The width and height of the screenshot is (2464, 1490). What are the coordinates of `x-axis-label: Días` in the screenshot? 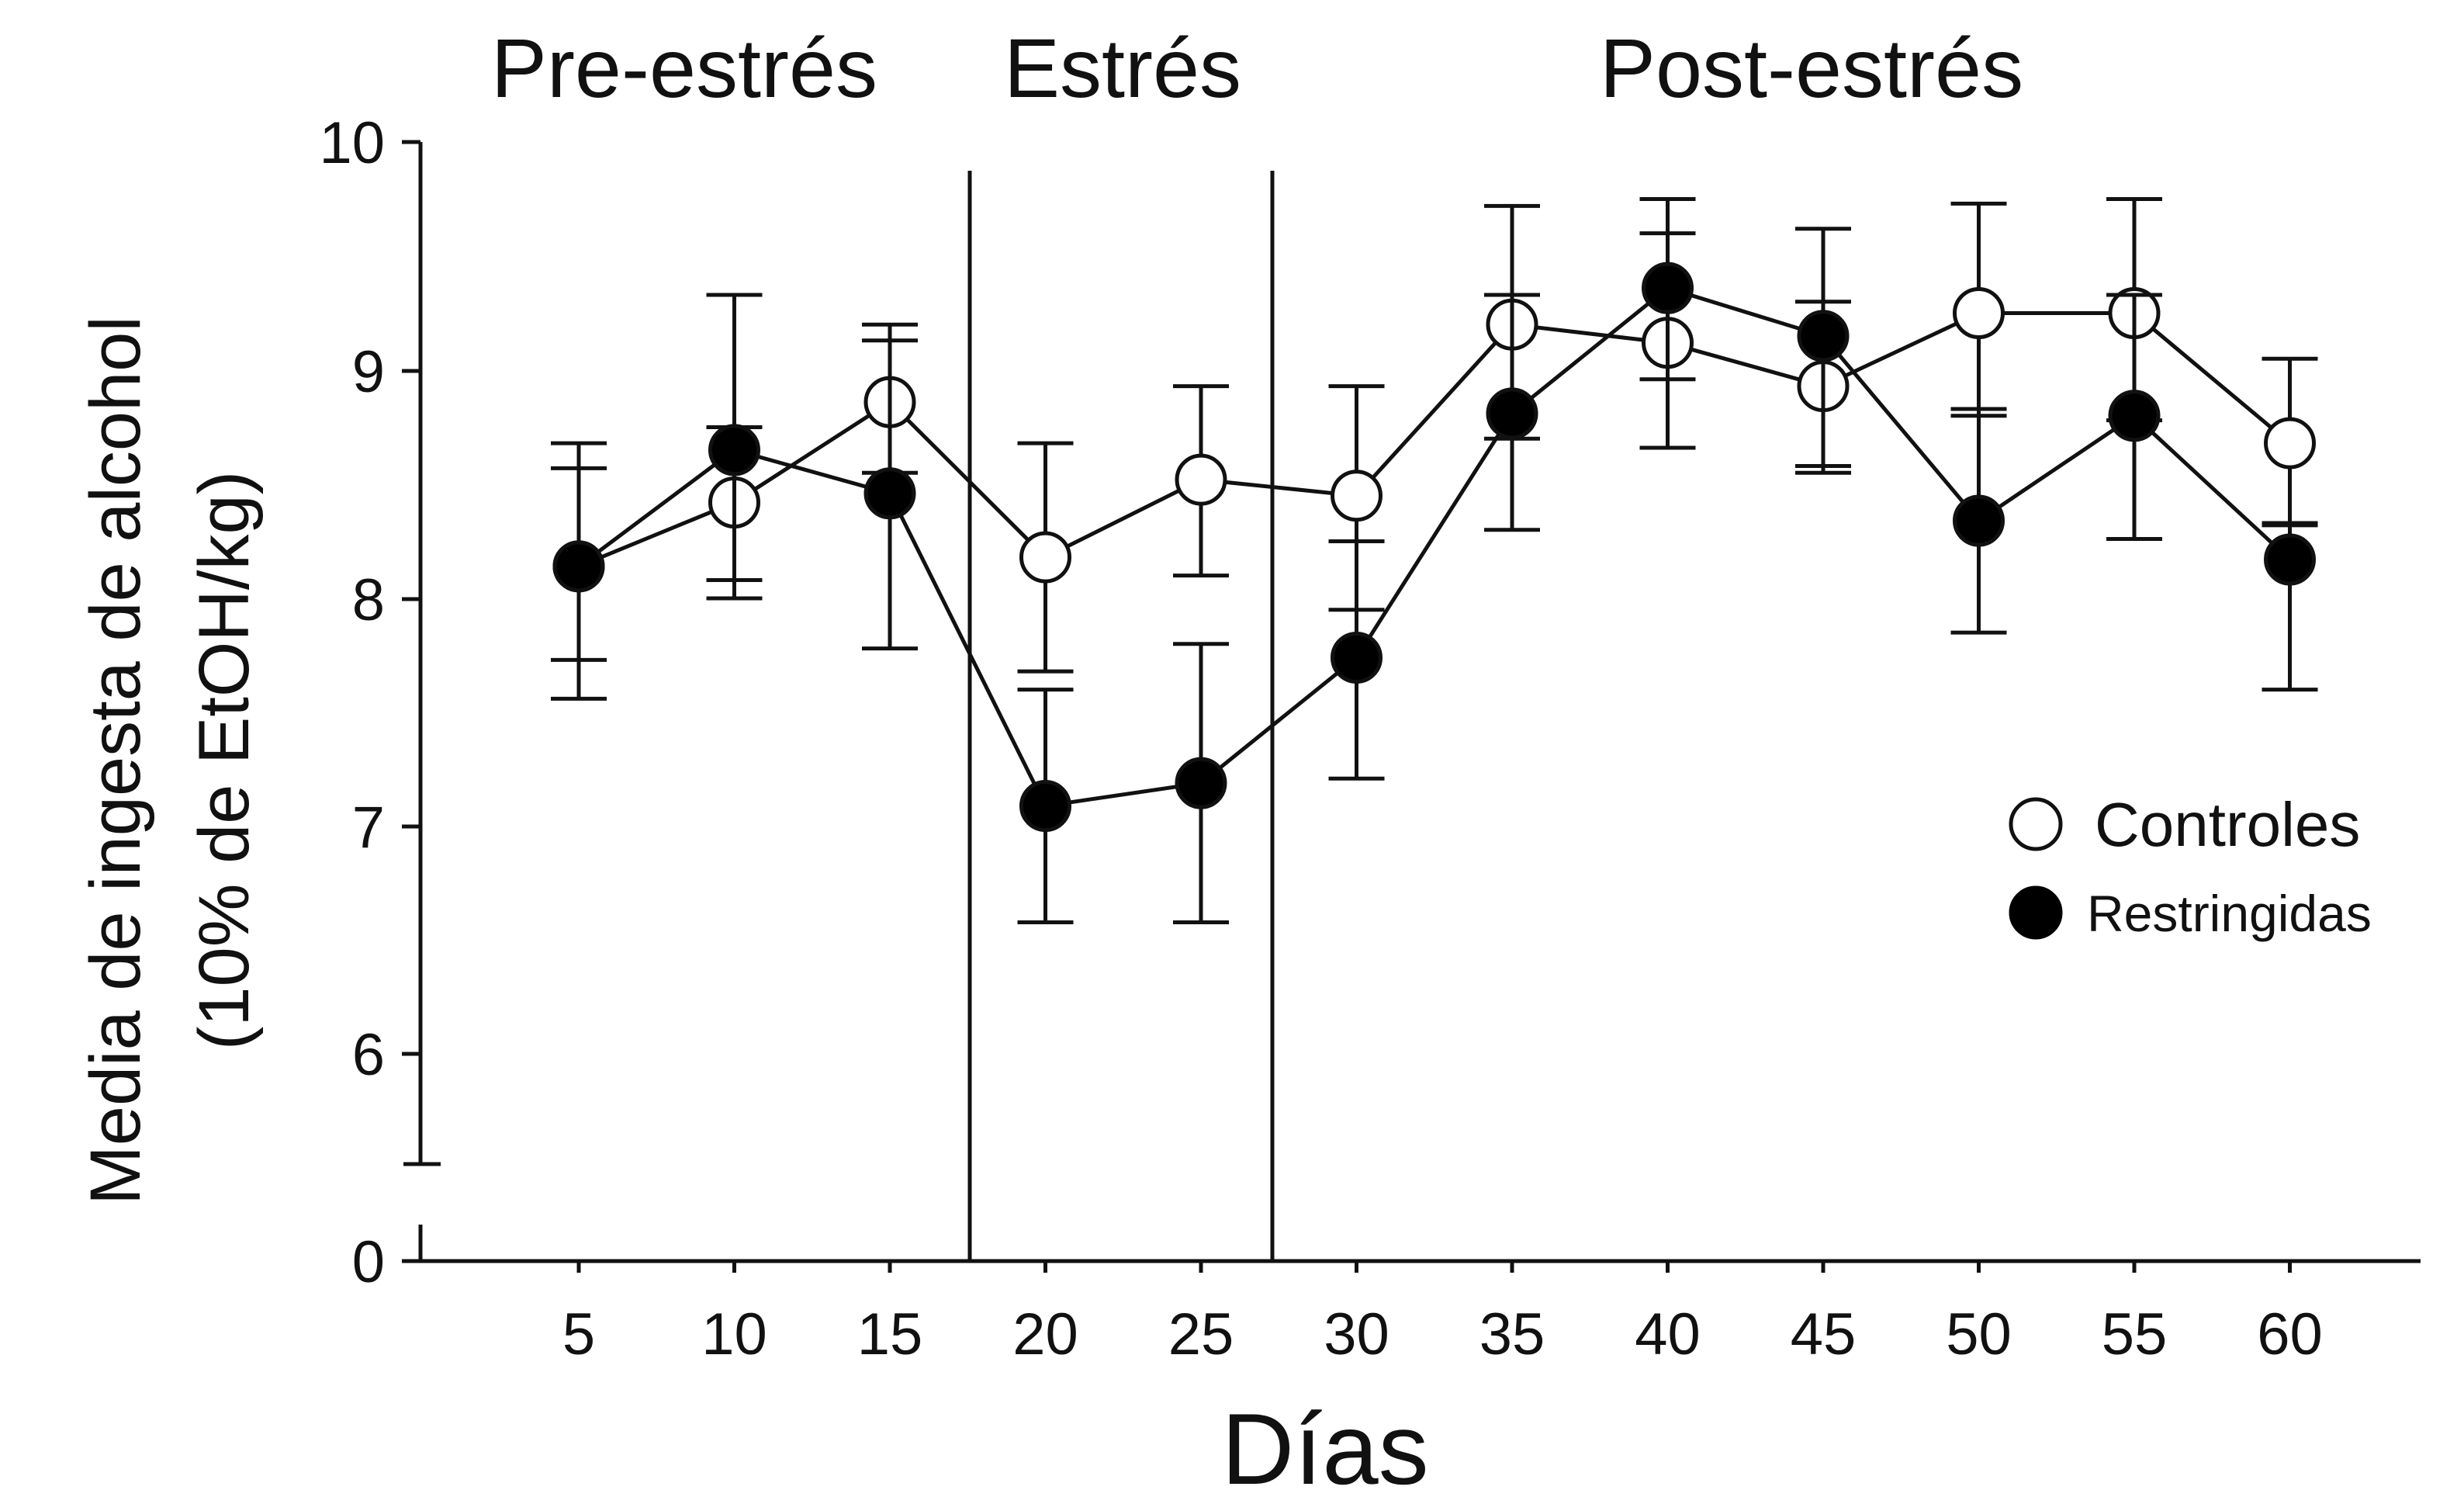 It's located at (1324, 1441).